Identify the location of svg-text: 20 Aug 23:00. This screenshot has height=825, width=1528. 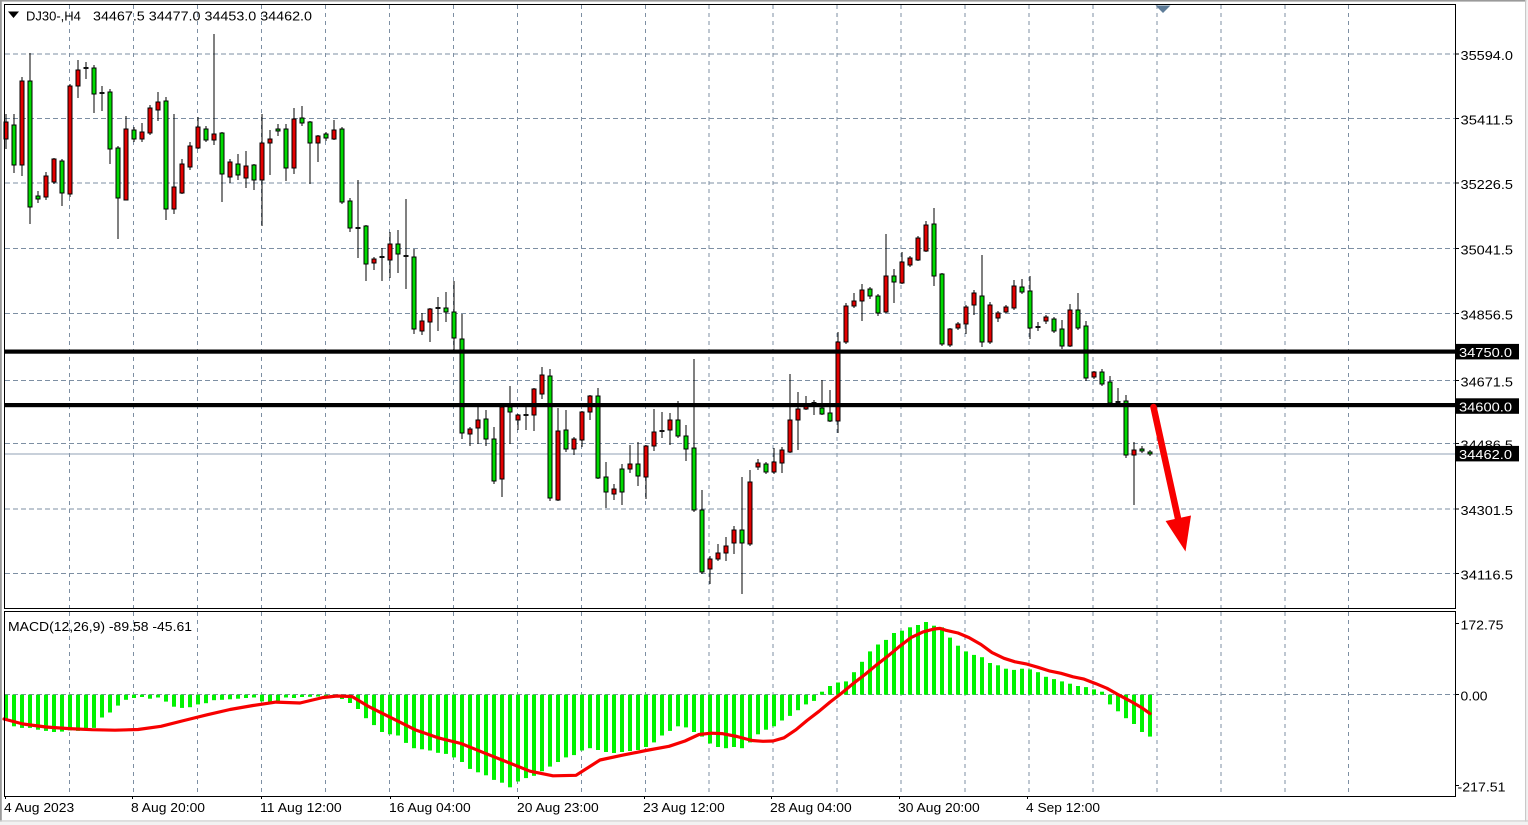
(558, 807).